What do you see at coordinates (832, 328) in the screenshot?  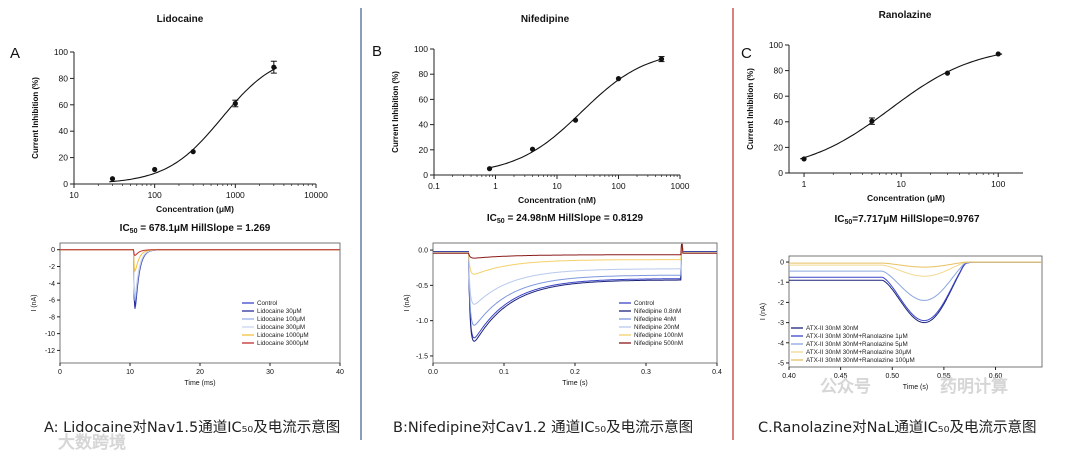 I see `legend-label-c: ATX-II 30nM 30nM` at bounding box center [832, 328].